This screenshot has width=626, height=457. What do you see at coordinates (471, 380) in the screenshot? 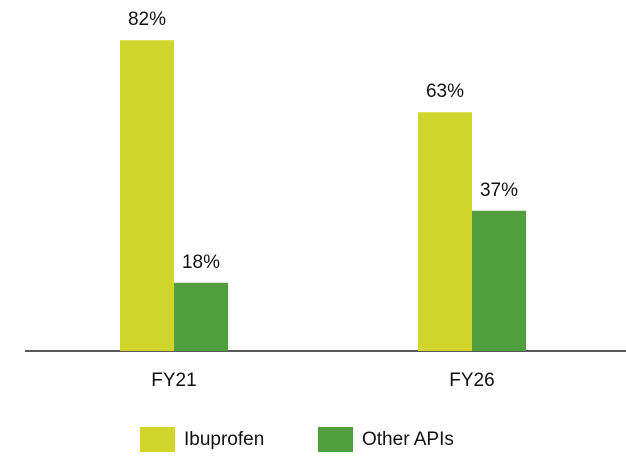
I see `x-tick-label: FY26` at bounding box center [471, 380].